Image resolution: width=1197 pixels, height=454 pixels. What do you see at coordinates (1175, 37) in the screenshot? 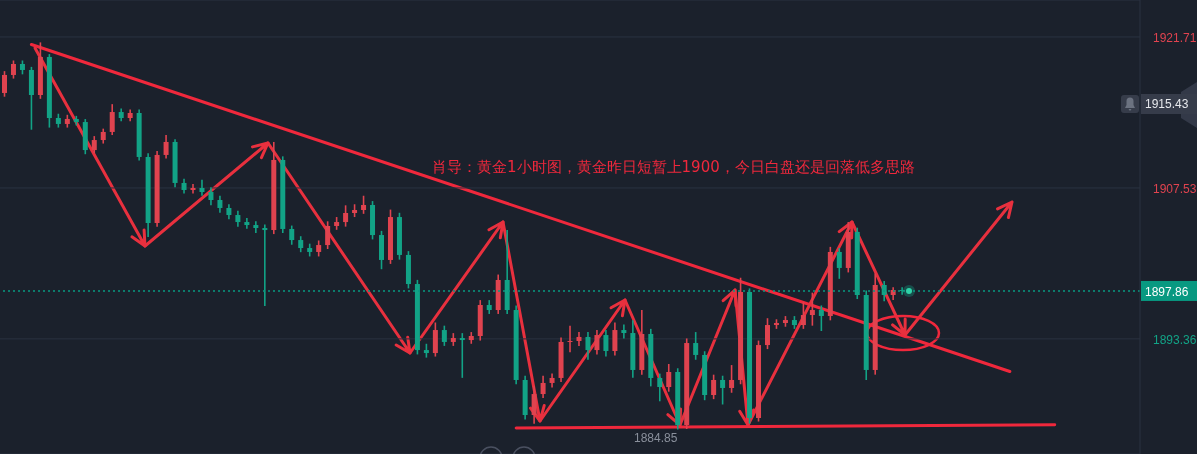
I see `y-tick-label: 1921.71` at bounding box center [1175, 37].